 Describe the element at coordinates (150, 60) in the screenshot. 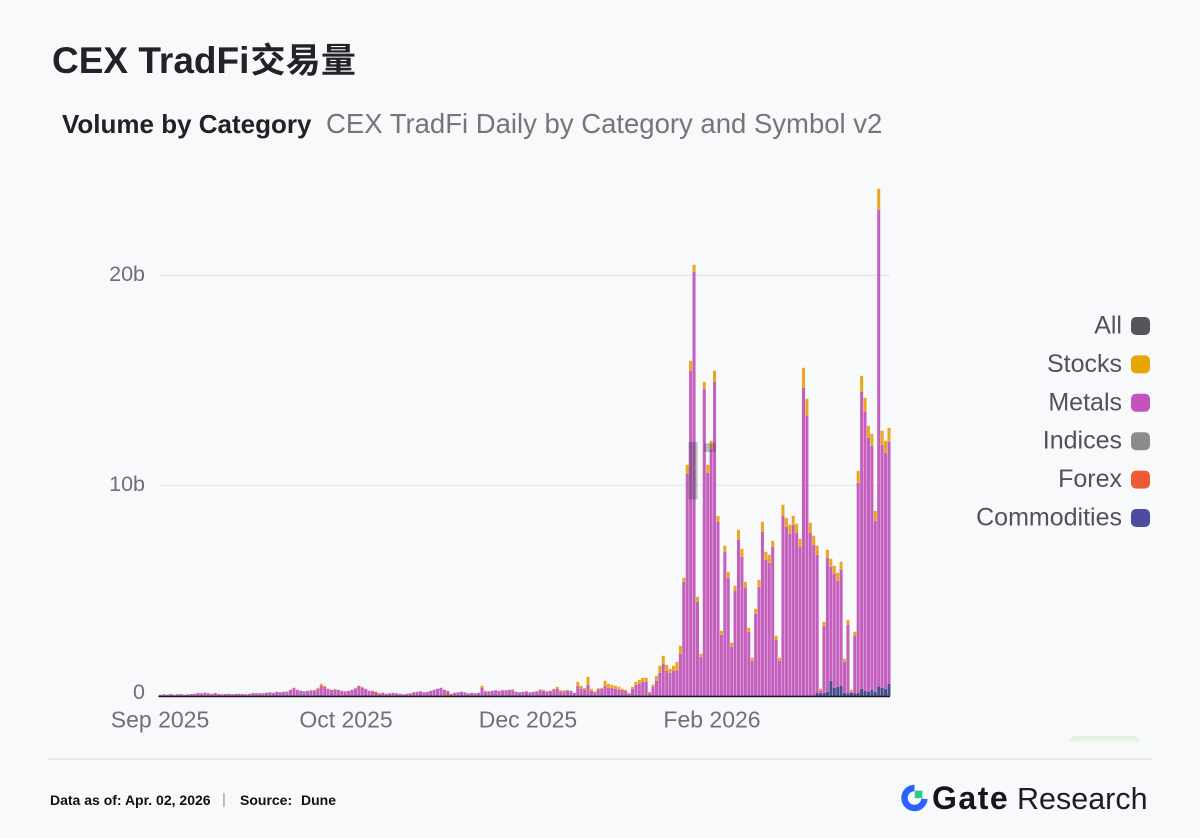

I see `svg-text: CEX TradFi` at that location.